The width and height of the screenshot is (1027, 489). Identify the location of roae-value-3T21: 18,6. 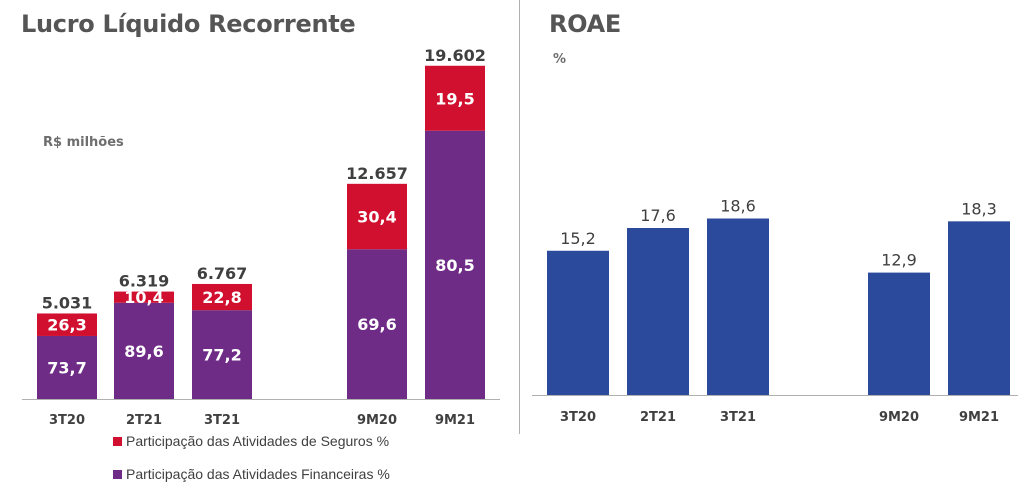
(738, 206).